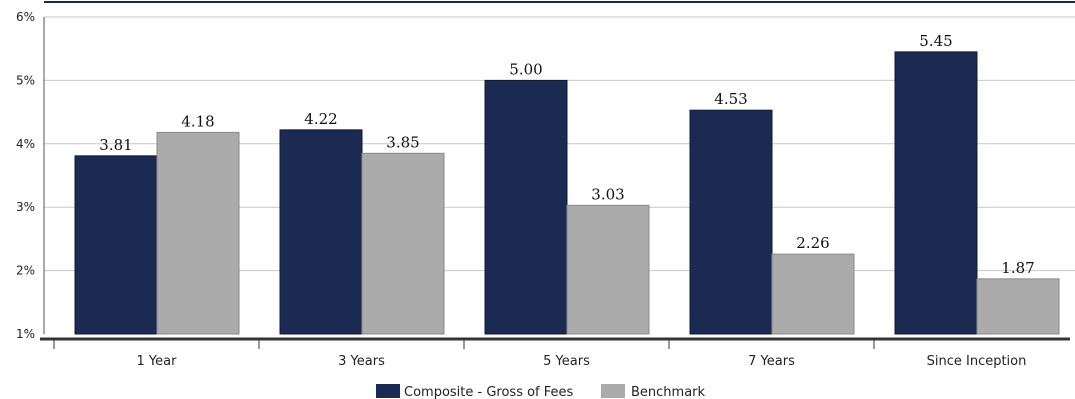 This screenshot has height=399, width=1075. Describe the element at coordinates (812, 243) in the screenshot. I see `data-label: 2.26` at that location.